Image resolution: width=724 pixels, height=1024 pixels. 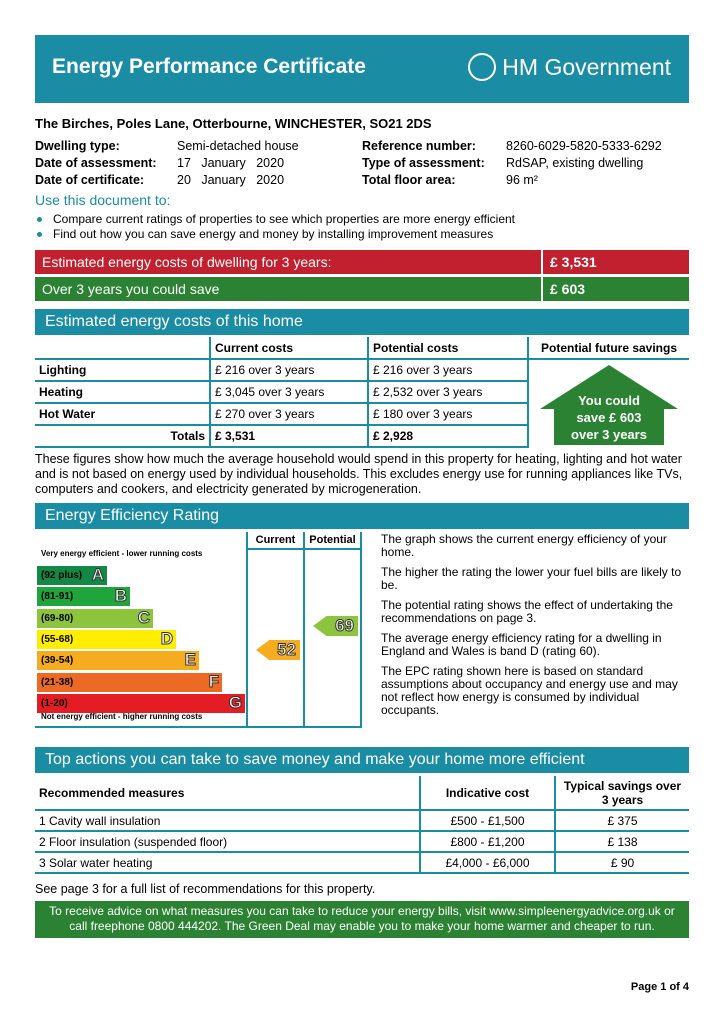 I want to click on band-range: (1-20), so click(x=54, y=703).